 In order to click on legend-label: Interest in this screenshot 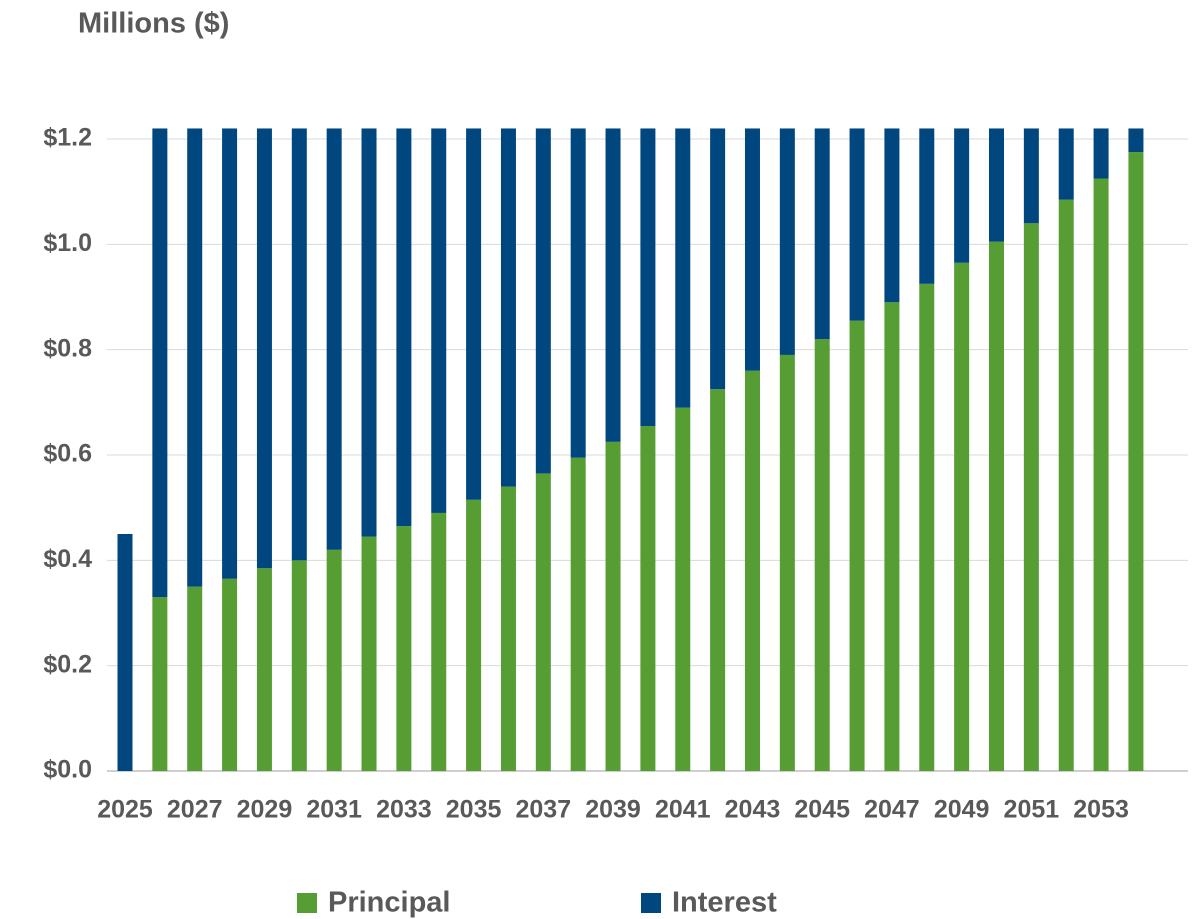, I will do `click(724, 903)`.